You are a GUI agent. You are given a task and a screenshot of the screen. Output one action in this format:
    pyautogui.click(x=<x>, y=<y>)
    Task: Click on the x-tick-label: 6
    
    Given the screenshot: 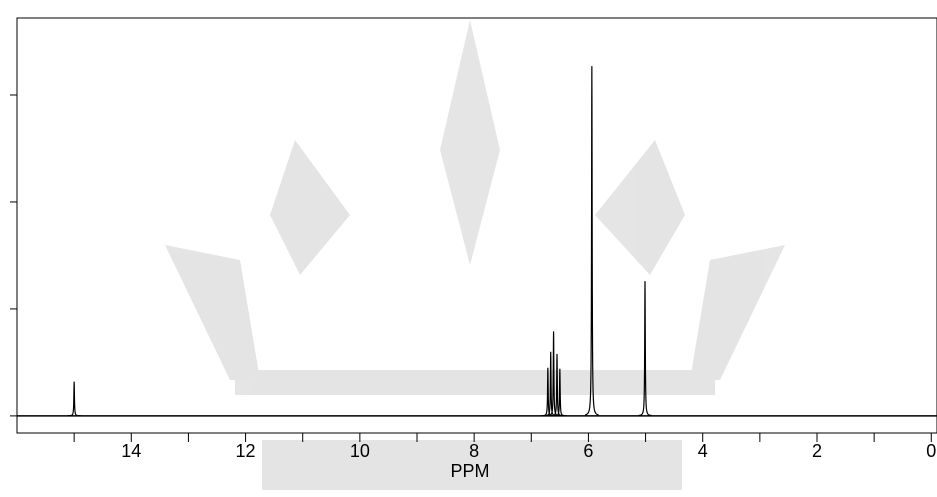 What is the action you would take?
    pyautogui.click(x=588, y=451)
    